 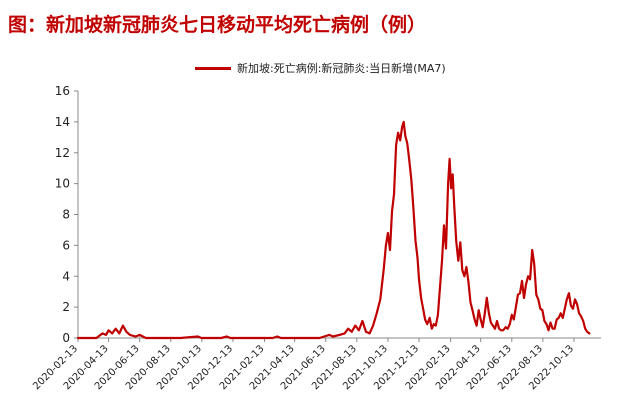 What do you see at coordinates (66, 215) in the screenshot?
I see `y-tick-label: 8` at bounding box center [66, 215].